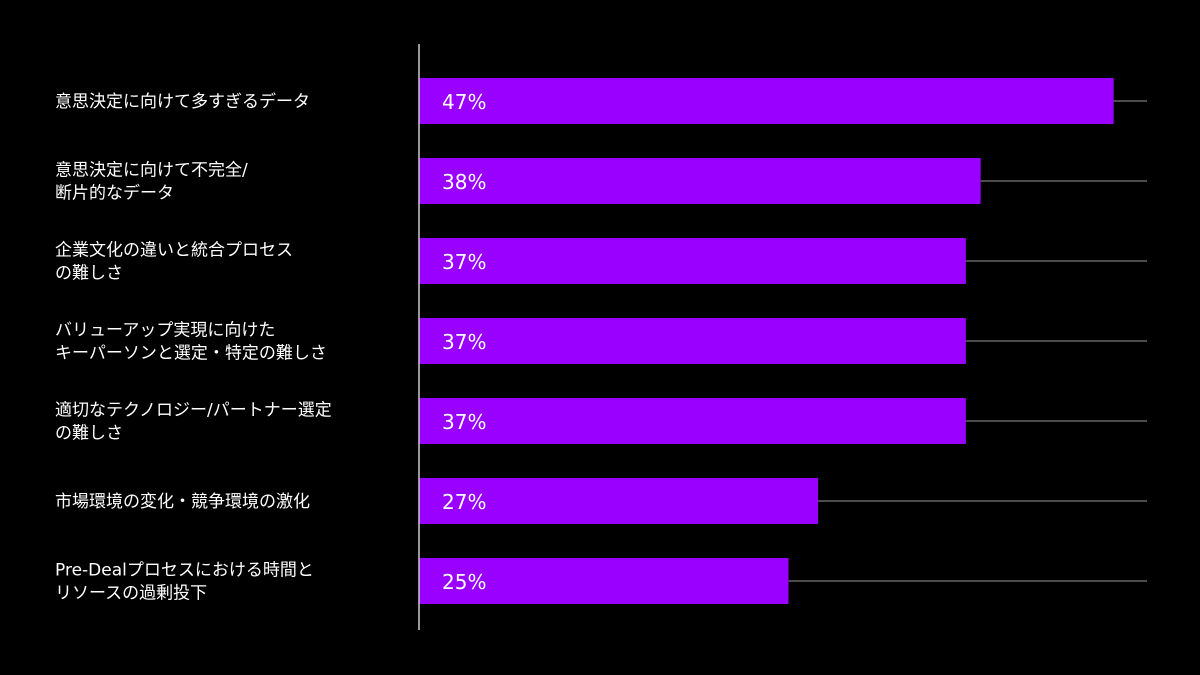 The width and height of the screenshot is (1200, 675). I want to click on category-label-line: バリューアップ実現に向けた, so click(165, 331).